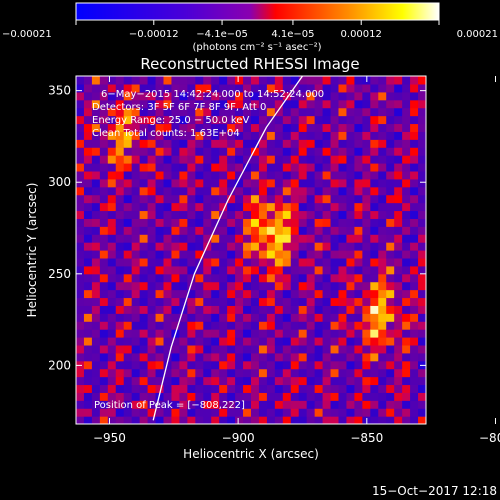  What do you see at coordinates (166, 133) in the screenshot?
I see `annotation-clean-counts: Clean Total counts: 1.63E+04` at bounding box center [166, 133].